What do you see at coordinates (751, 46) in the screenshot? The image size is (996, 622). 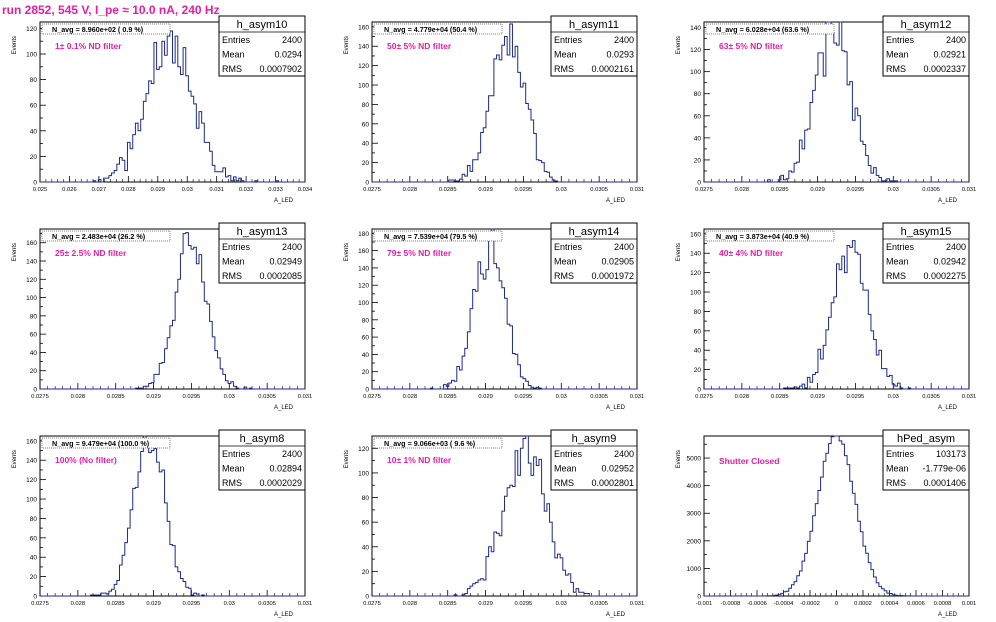 I see `filter-label: 63± 5% ND filter` at bounding box center [751, 46].